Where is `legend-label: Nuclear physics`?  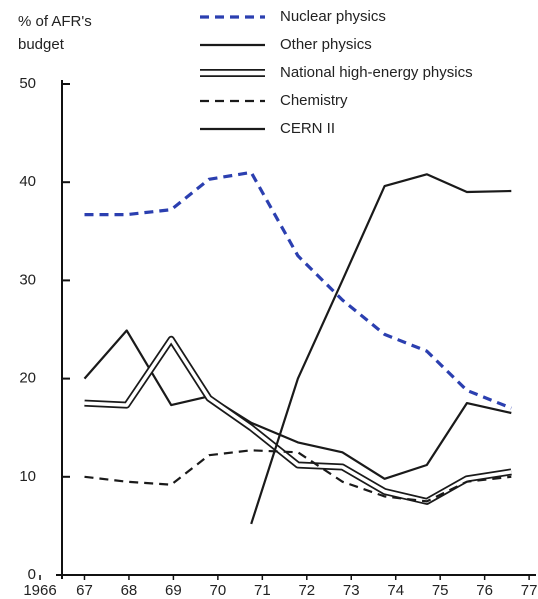 legend-label: Nuclear physics is located at coordinates (333, 16).